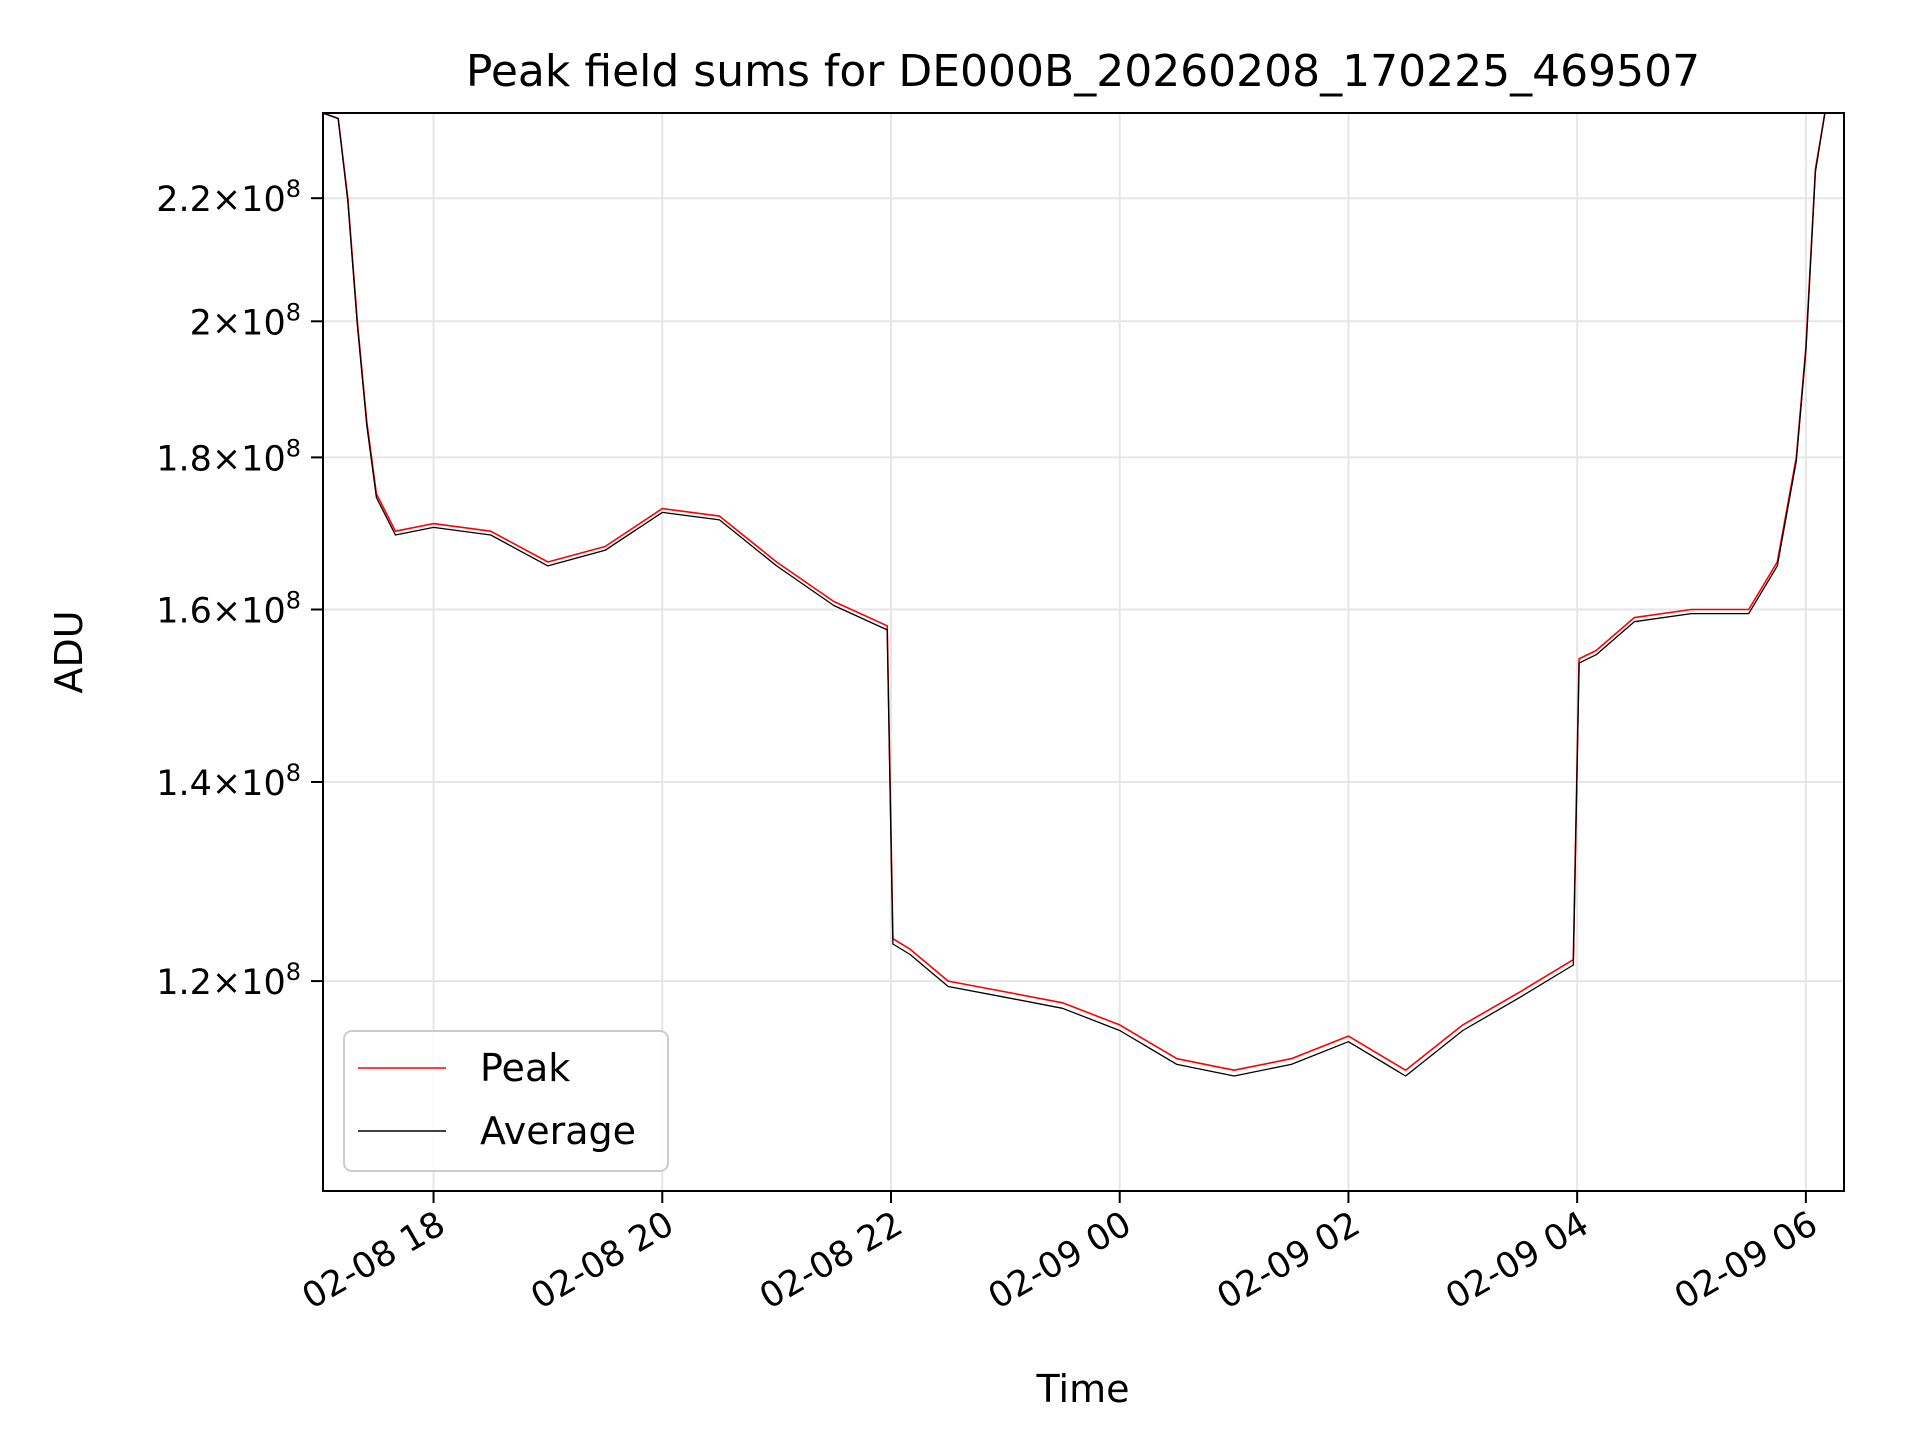 The width and height of the screenshot is (1920, 1440). What do you see at coordinates (228, 197) in the screenshot?
I see `y-tick-label: 2.2×108` at bounding box center [228, 197].